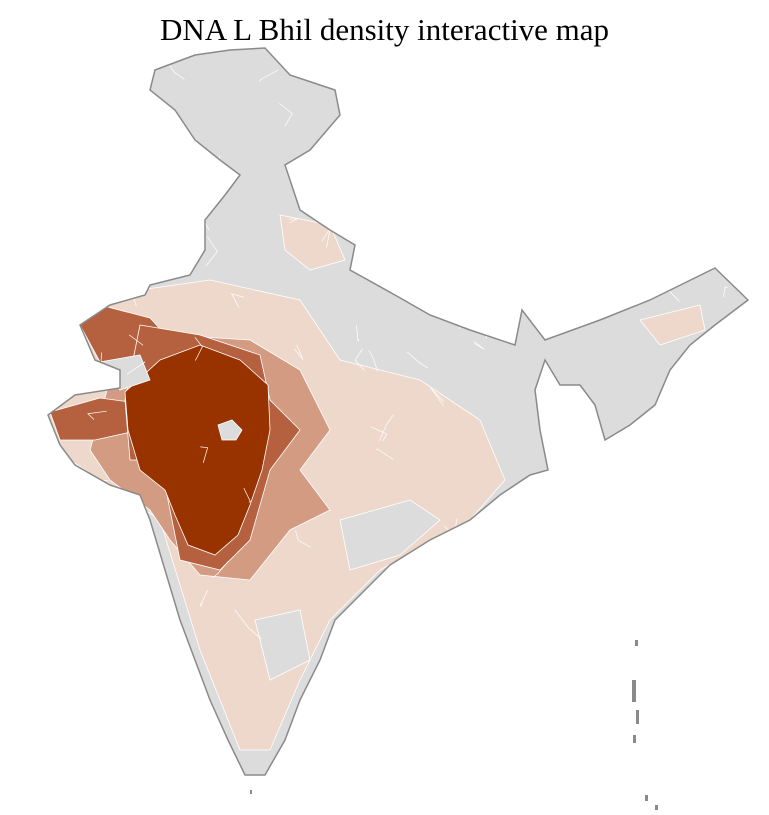 The height and width of the screenshot is (815, 769). I want to click on region-no-data-city, so click(230, 430).